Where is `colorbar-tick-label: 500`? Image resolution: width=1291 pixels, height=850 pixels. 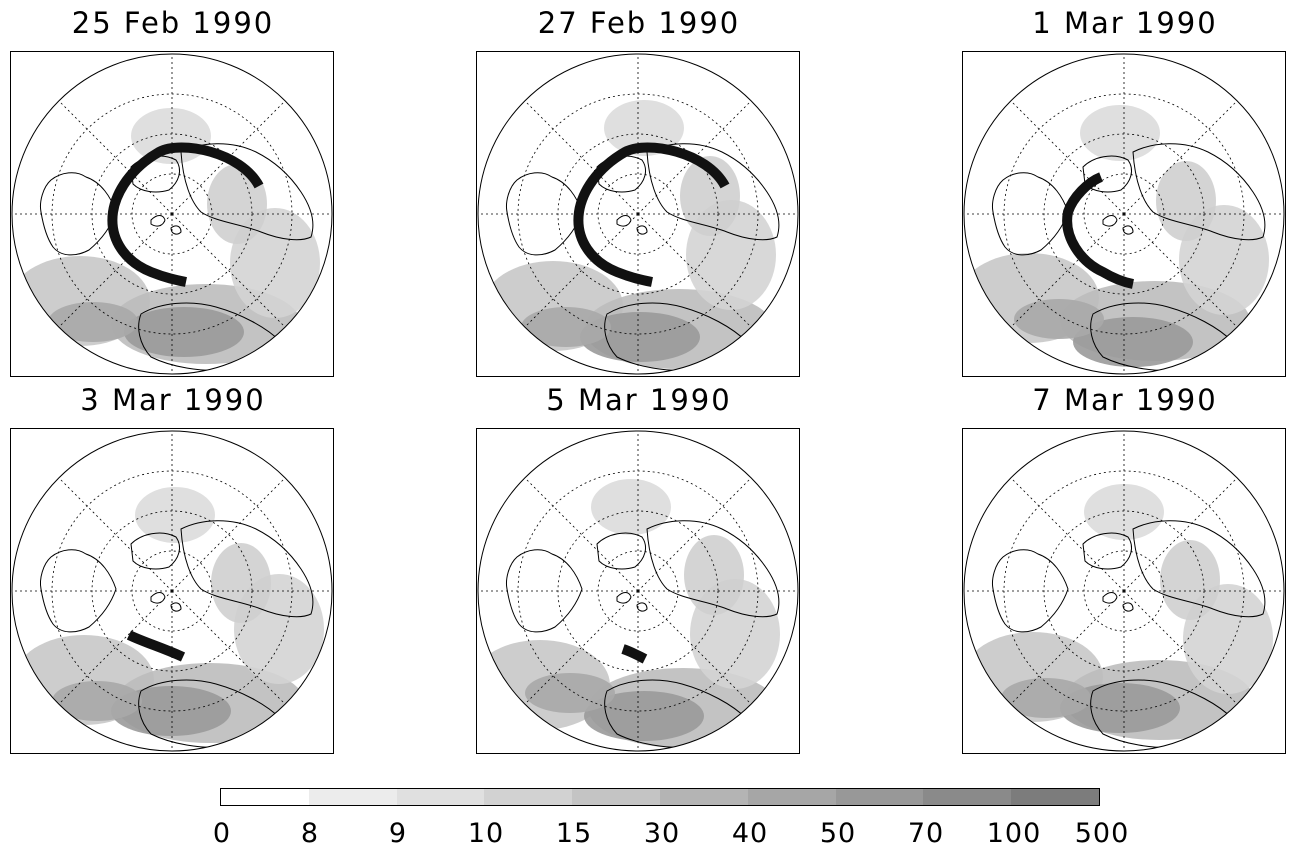 colorbar-tick-label: 500 is located at coordinates (1102, 833).